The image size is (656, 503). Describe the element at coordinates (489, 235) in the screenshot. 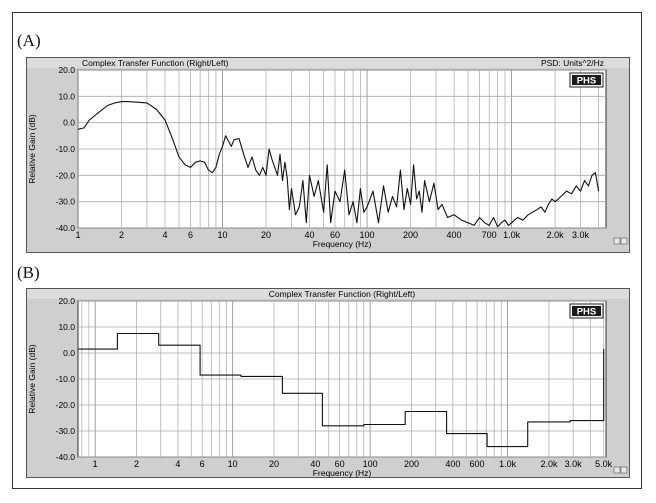

I see `x-tick-label: 700` at that location.